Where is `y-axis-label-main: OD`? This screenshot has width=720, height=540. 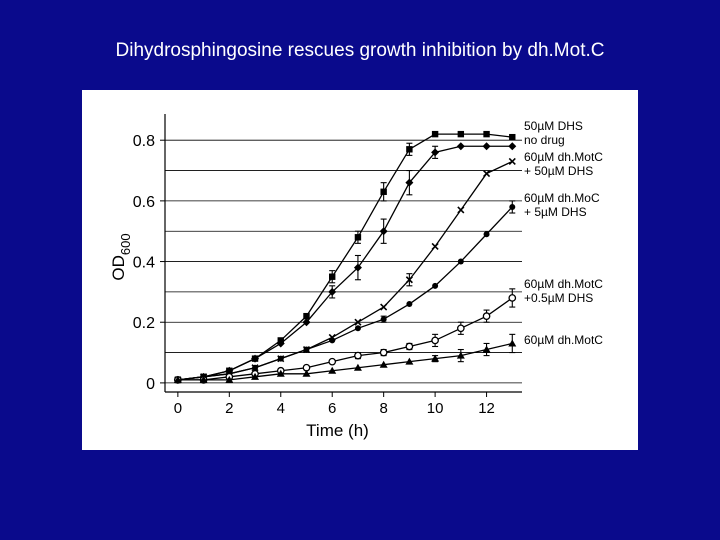 y-axis-label-main: OD is located at coordinates (118, 268).